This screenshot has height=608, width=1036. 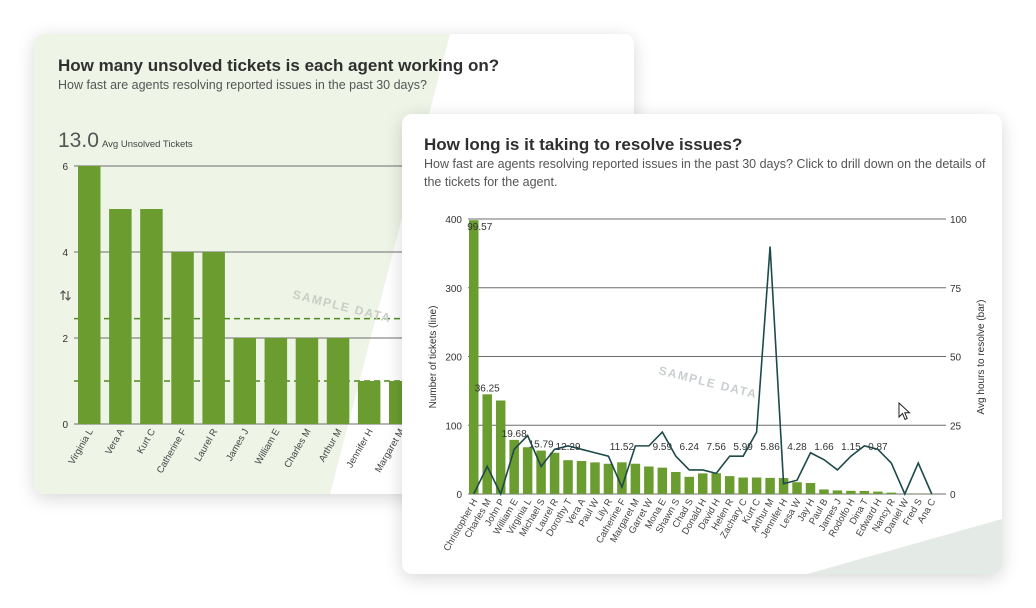 I want to click on y-right-tick-label: 50, so click(x=956, y=358).